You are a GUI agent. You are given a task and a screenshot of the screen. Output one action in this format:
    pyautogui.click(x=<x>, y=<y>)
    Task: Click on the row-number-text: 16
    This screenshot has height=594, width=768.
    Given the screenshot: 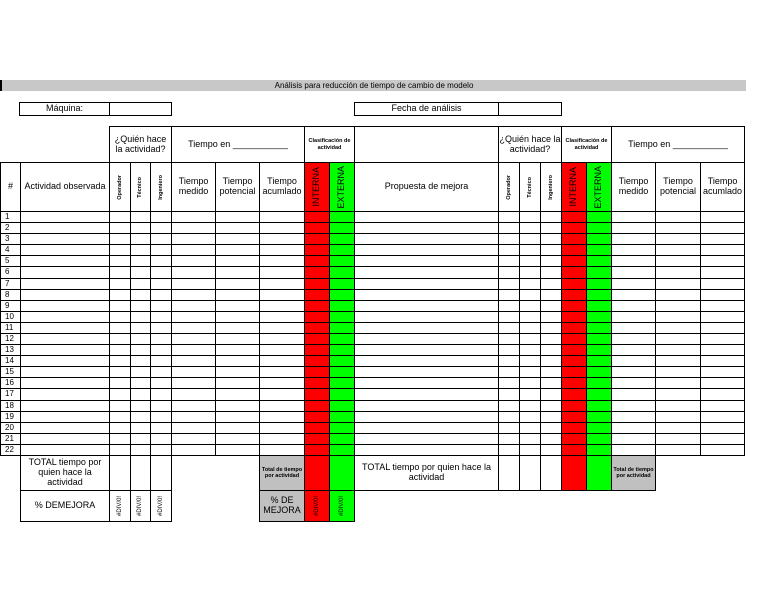 What is the action you would take?
    pyautogui.click(x=9, y=382)
    